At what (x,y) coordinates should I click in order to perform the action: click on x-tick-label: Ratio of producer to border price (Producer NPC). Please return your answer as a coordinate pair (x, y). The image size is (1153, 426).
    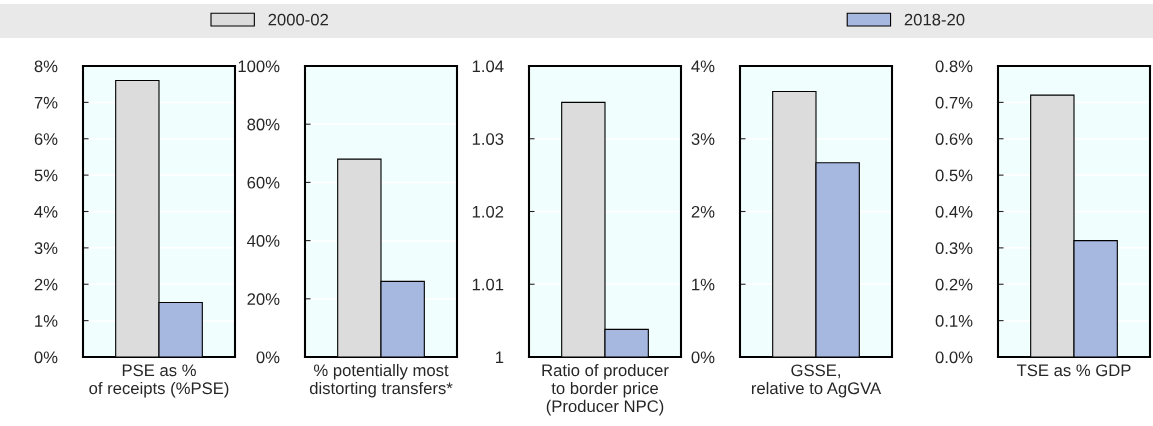
    Looking at the image, I should click on (605, 389).